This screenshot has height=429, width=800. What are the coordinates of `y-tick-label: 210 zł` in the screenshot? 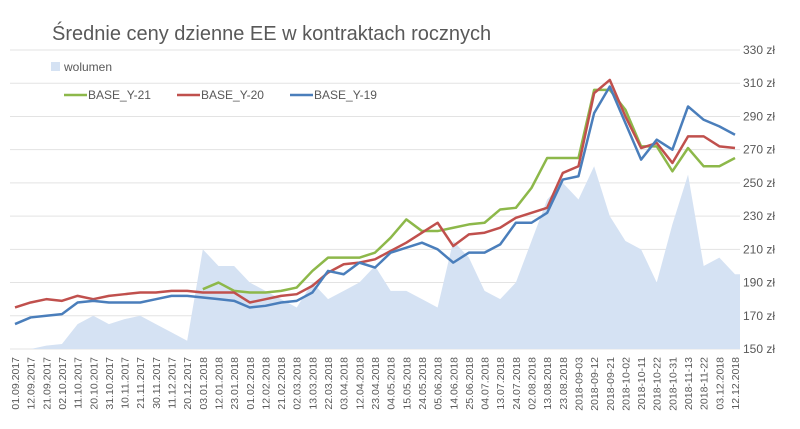 It's located at (759, 249).